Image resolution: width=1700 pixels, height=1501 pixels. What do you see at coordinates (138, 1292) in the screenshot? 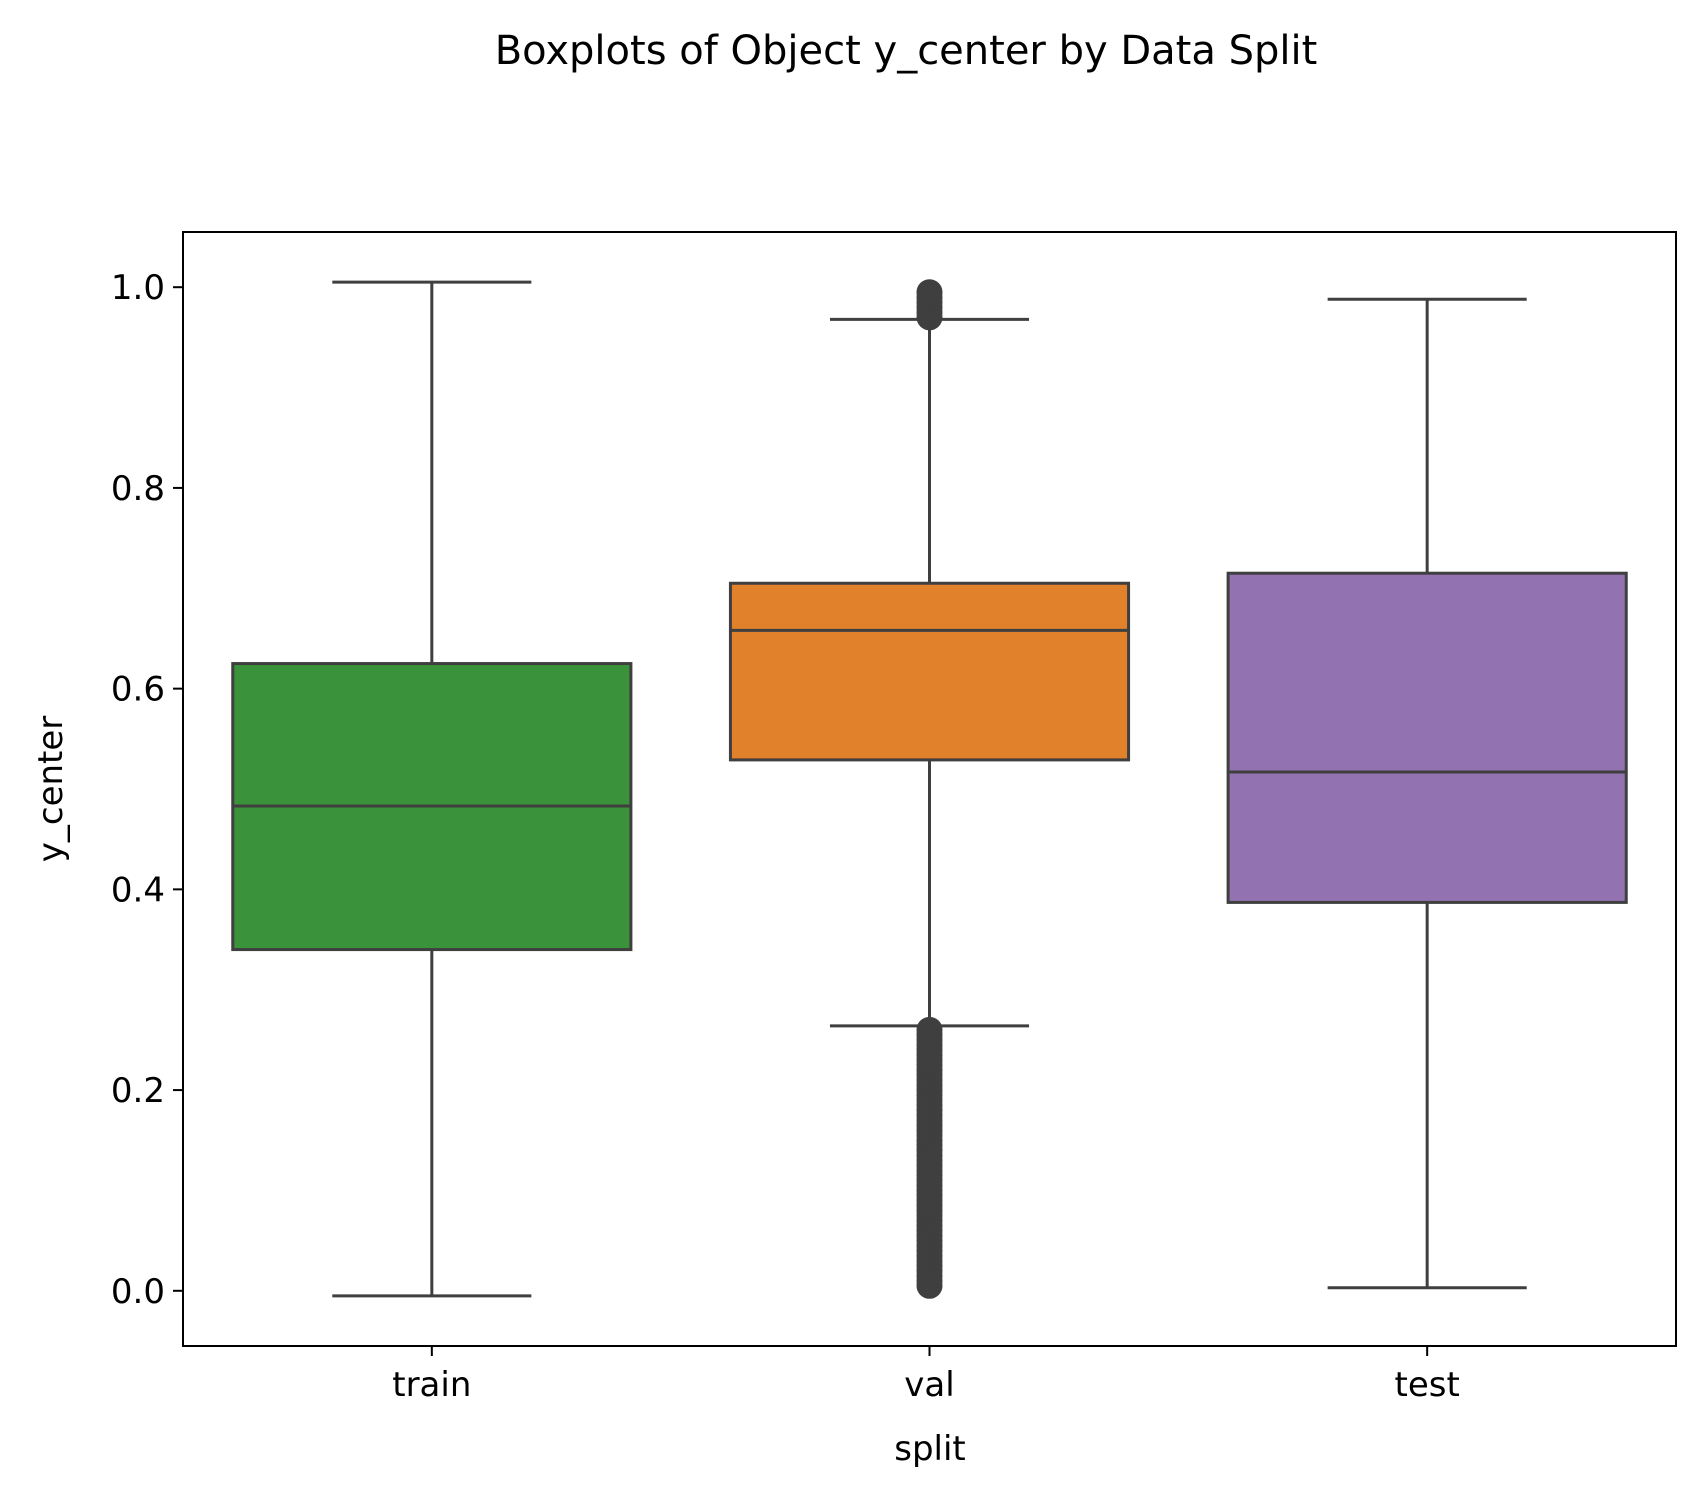
I see `y-tick-label: 0.0` at bounding box center [138, 1292].